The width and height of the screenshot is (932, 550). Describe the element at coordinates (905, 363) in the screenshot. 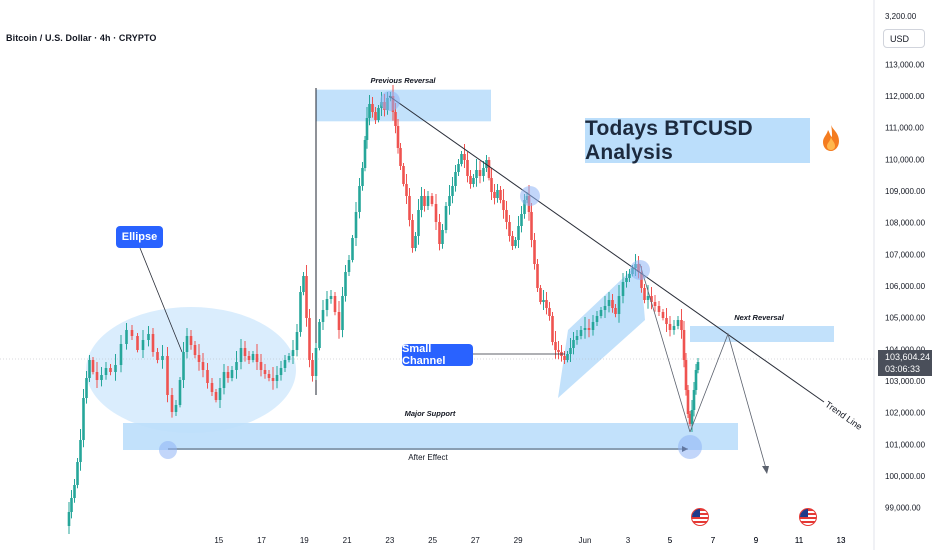

I see `current-price-tag: 103,604.24 03:06:33` at that location.